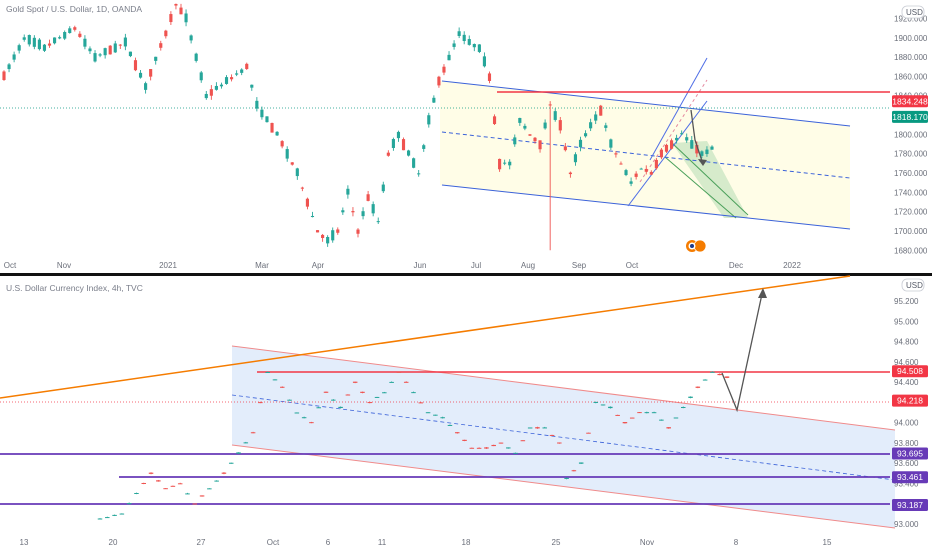 The height and width of the screenshot is (550, 932). I want to click on dxy-projection-arrowhead, so click(762, 293).